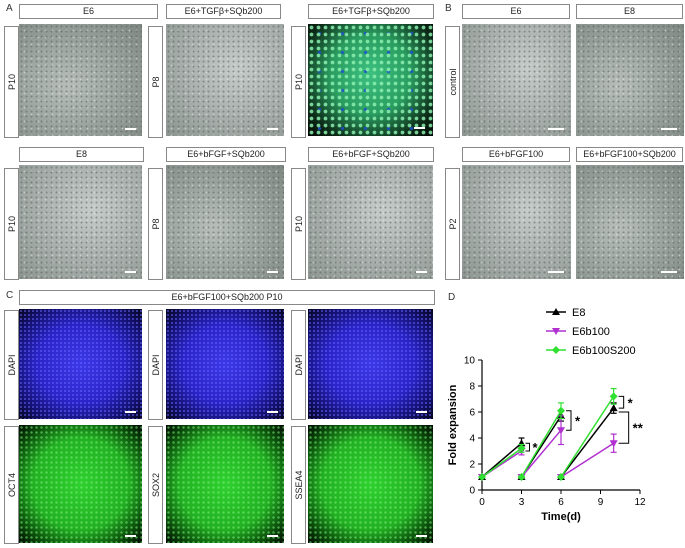 The width and height of the screenshot is (685, 548). Describe the element at coordinates (298, 365) in the screenshot. I see `panel-c-stain-3: DAPI` at that location.